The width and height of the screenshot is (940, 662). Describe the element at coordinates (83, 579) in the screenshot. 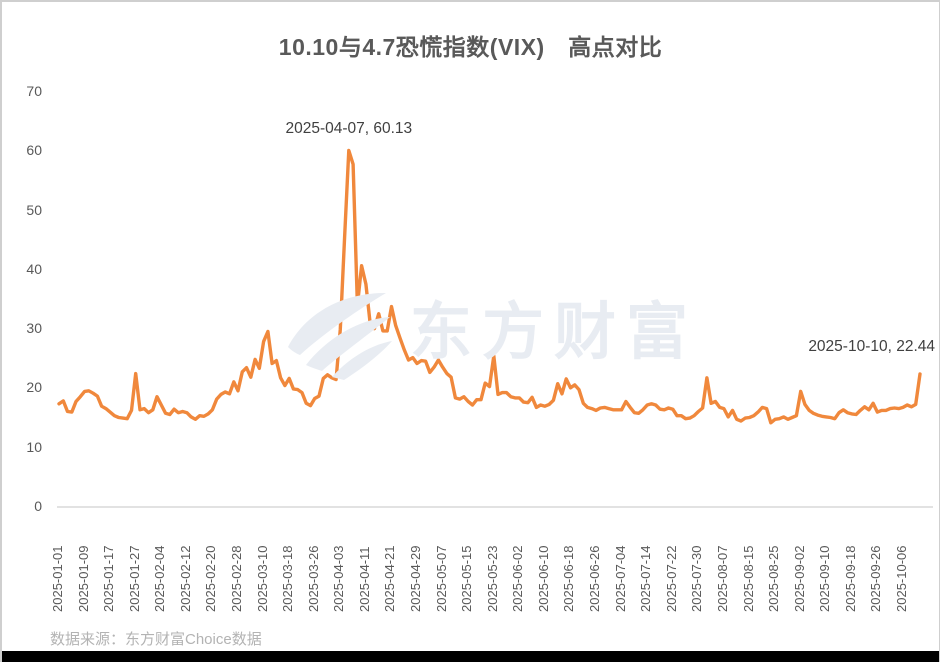

I see `x-axis-tick-label: 2025-01-09` at that location.